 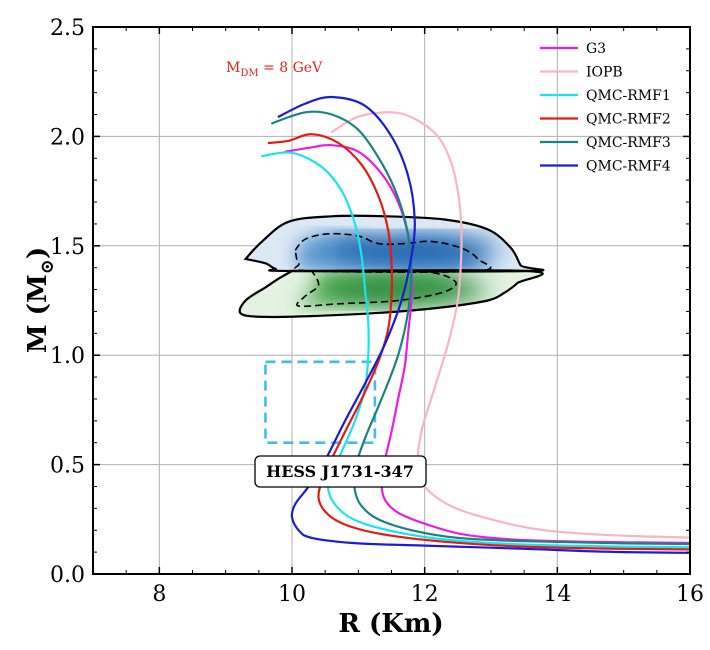 I want to click on legend-label-1: IOPB, so click(x=604, y=73).